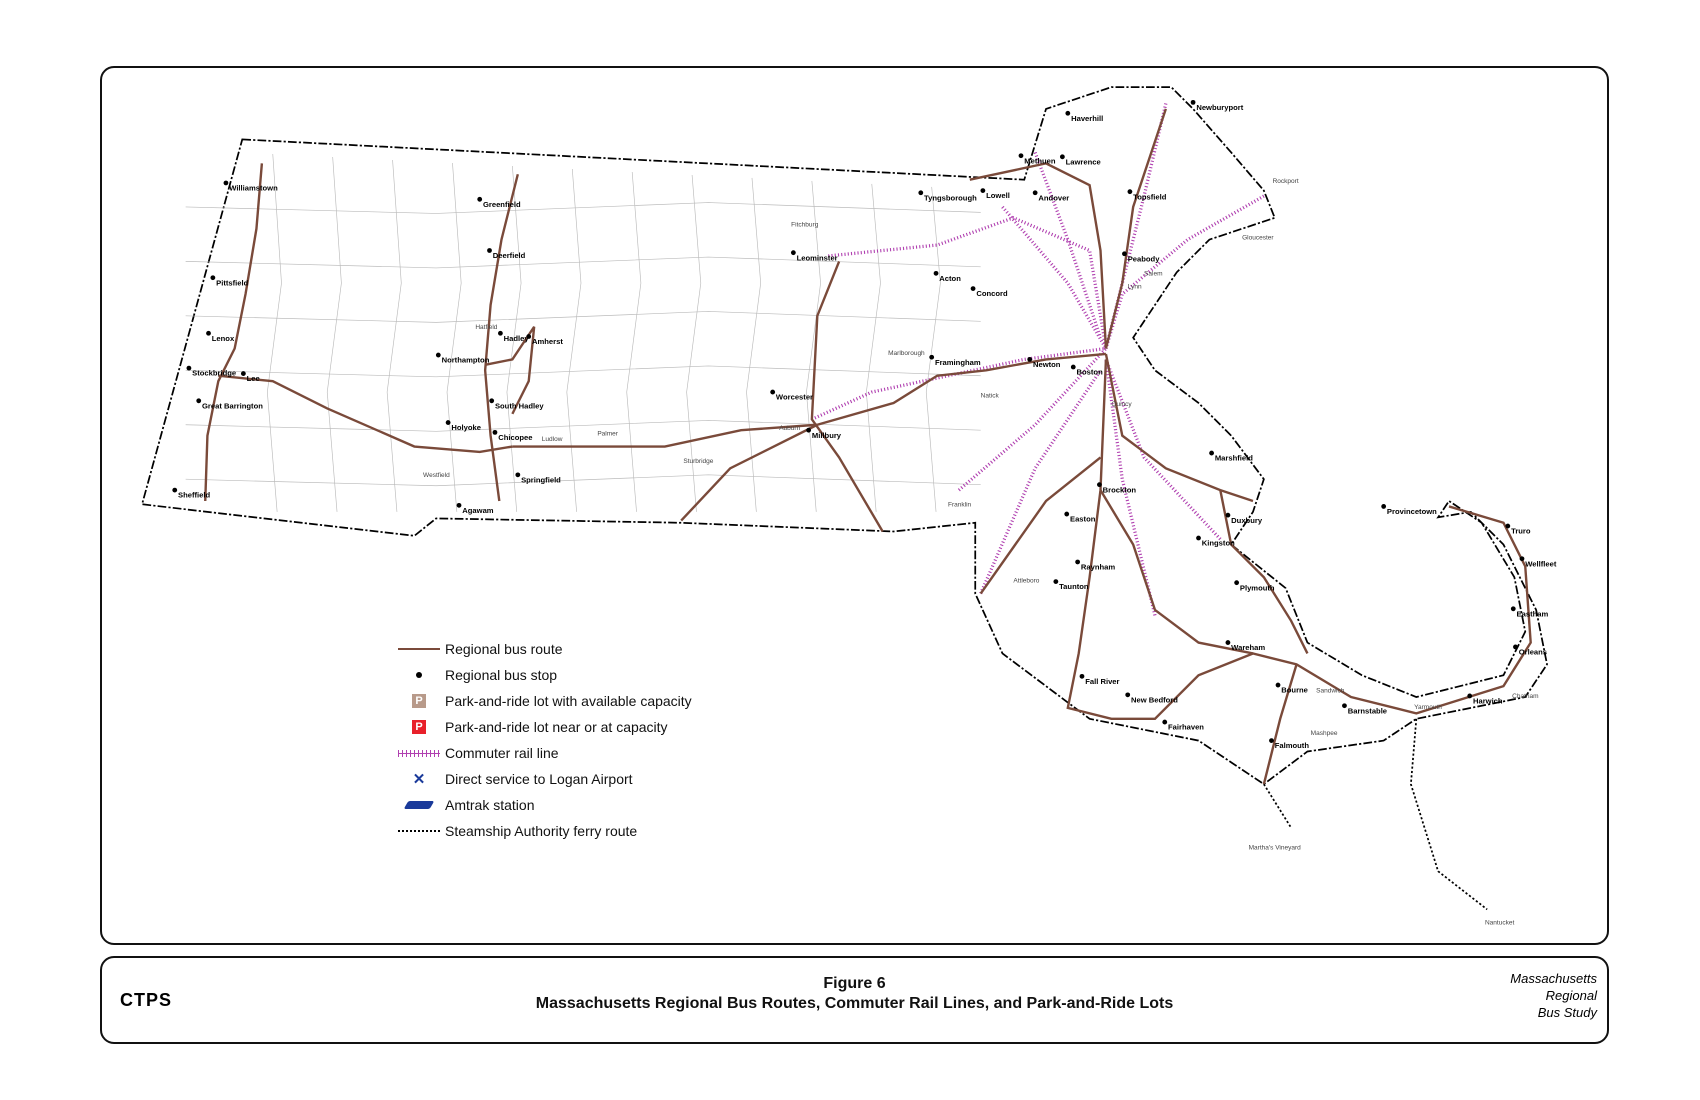 The image size is (1700, 1100). I want to click on town-label: Concord, so click(992, 293).